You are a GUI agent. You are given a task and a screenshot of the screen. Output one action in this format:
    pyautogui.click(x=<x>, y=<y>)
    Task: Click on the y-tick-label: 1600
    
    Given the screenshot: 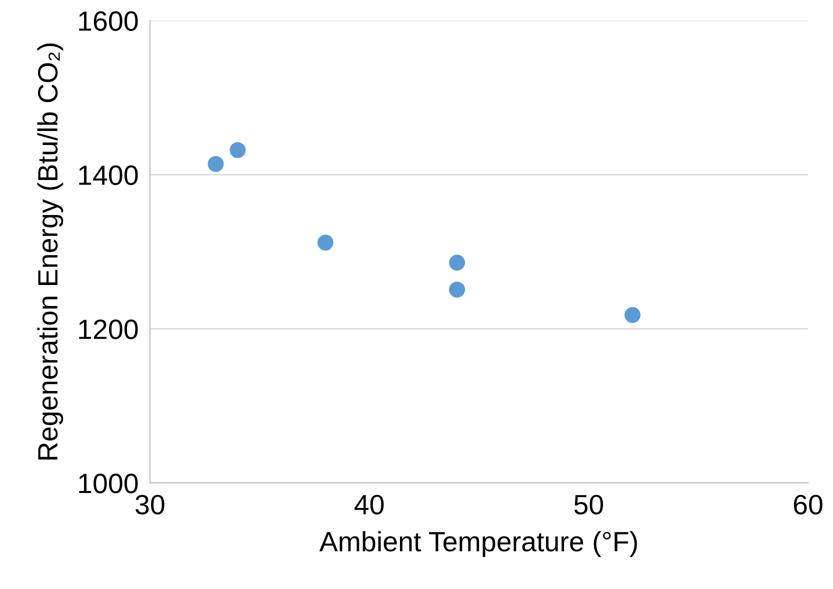 What is the action you would take?
    pyautogui.click(x=108, y=21)
    